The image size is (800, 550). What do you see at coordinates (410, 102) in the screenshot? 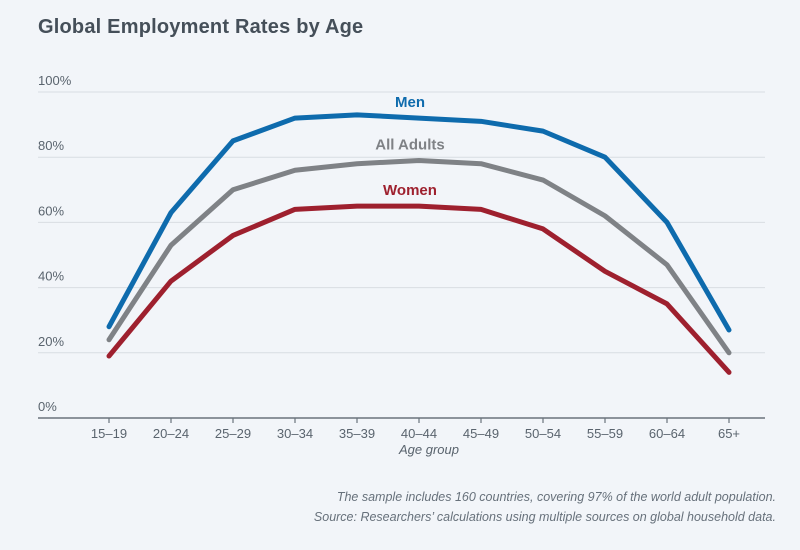
I see `series-label-men: Men` at bounding box center [410, 102].